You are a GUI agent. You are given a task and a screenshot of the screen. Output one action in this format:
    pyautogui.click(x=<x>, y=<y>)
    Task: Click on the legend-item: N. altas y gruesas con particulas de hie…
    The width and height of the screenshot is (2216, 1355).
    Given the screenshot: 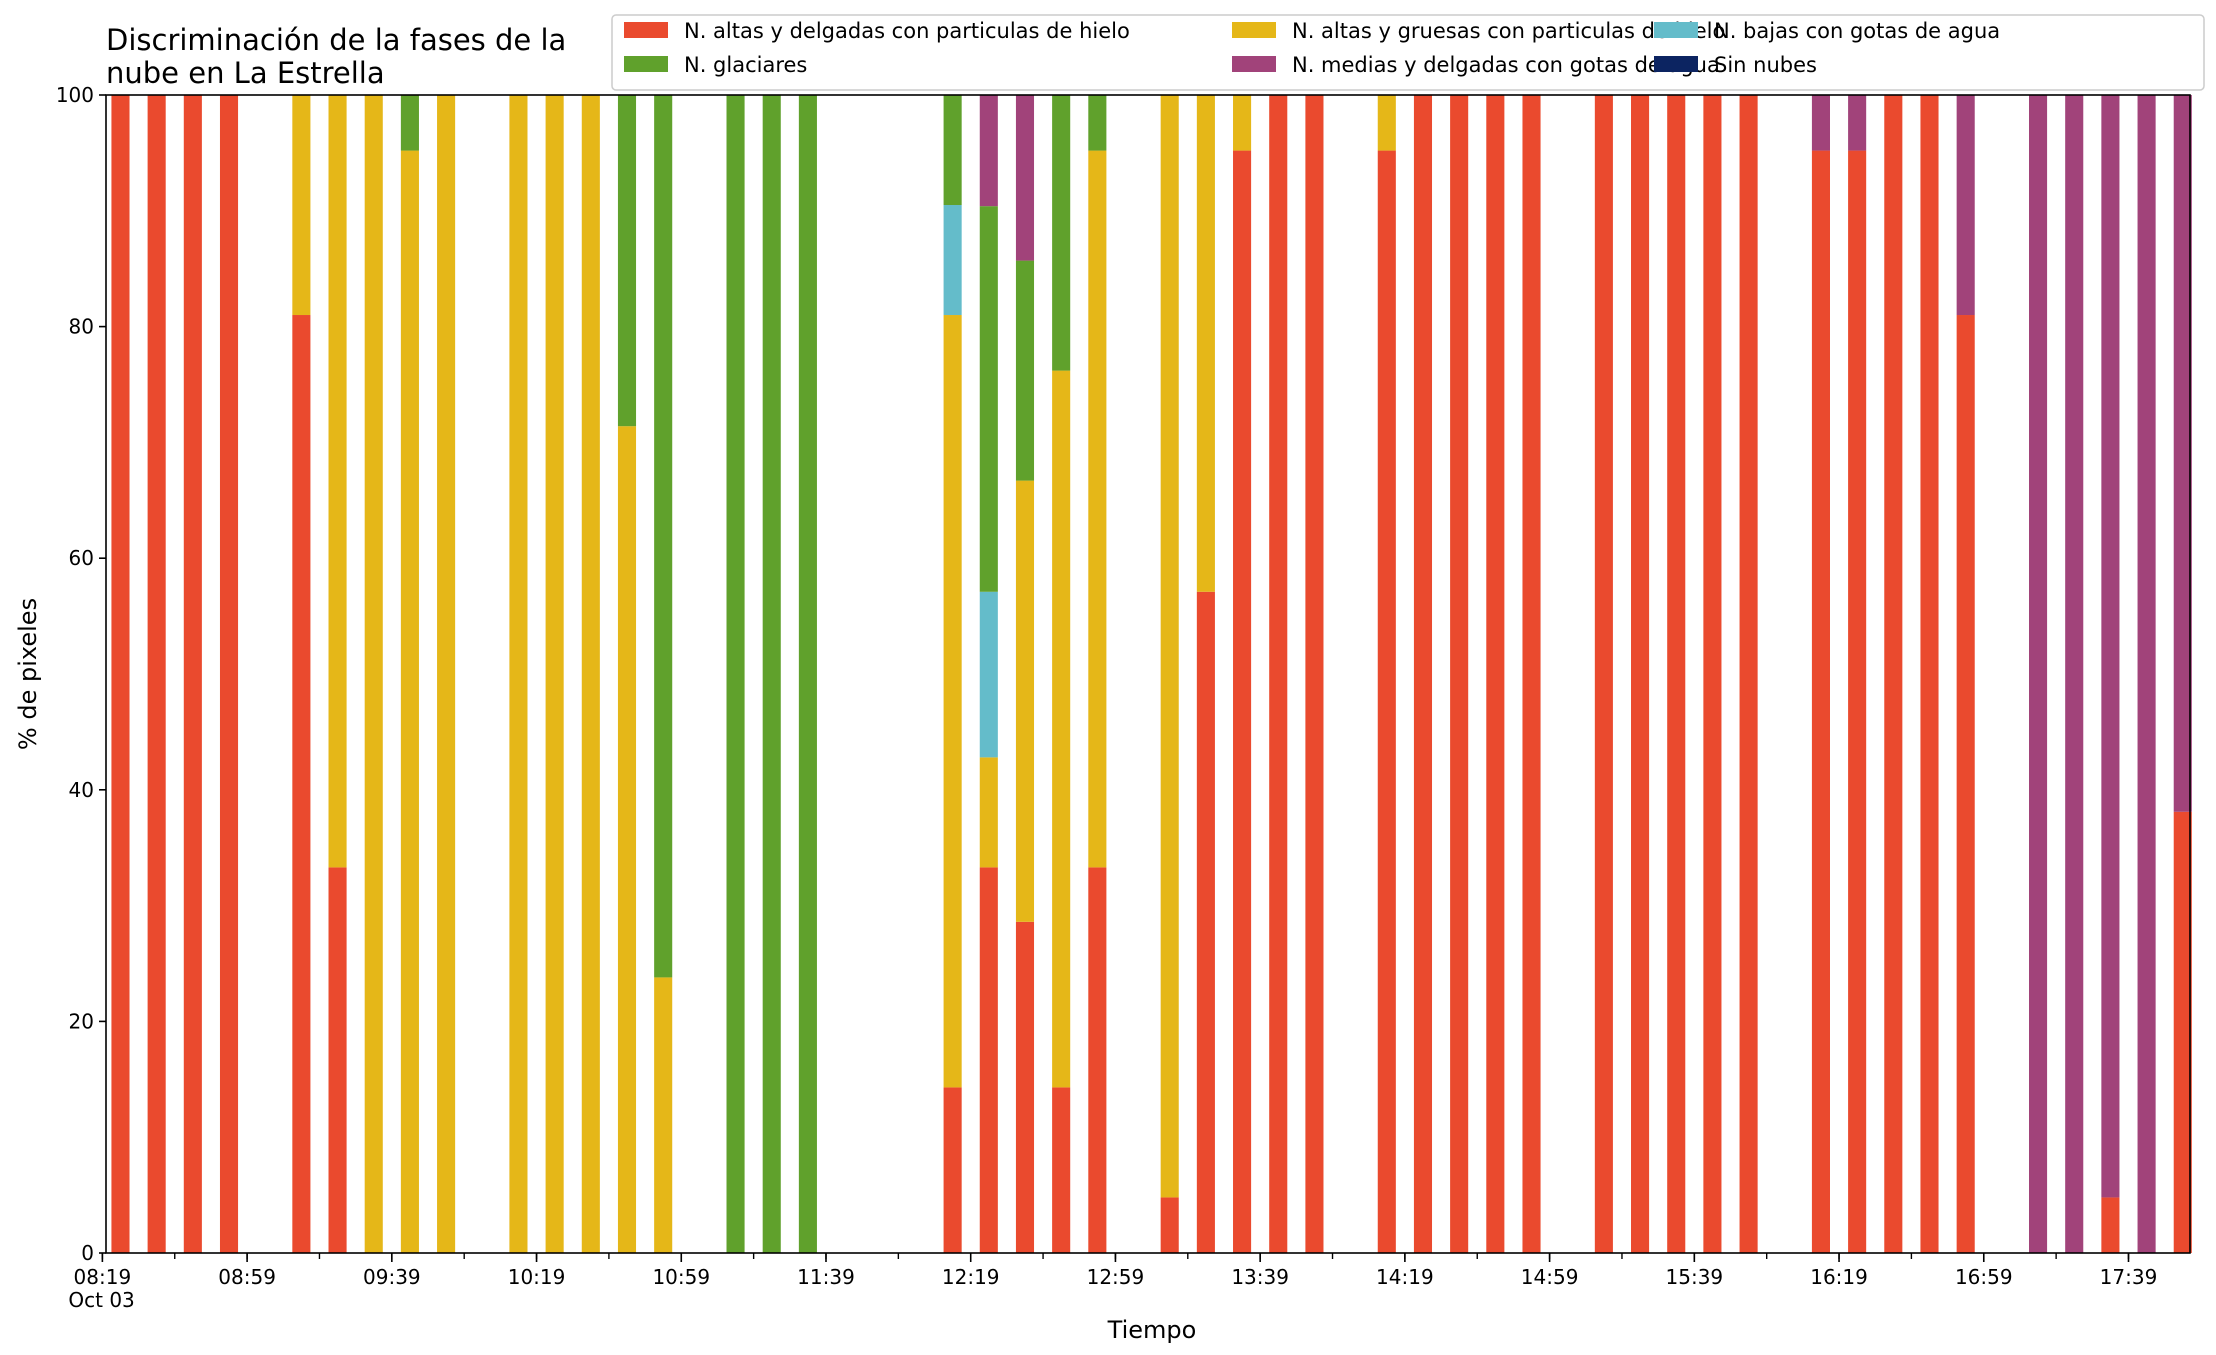 What is the action you would take?
    pyautogui.click(x=1478, y=31)
    